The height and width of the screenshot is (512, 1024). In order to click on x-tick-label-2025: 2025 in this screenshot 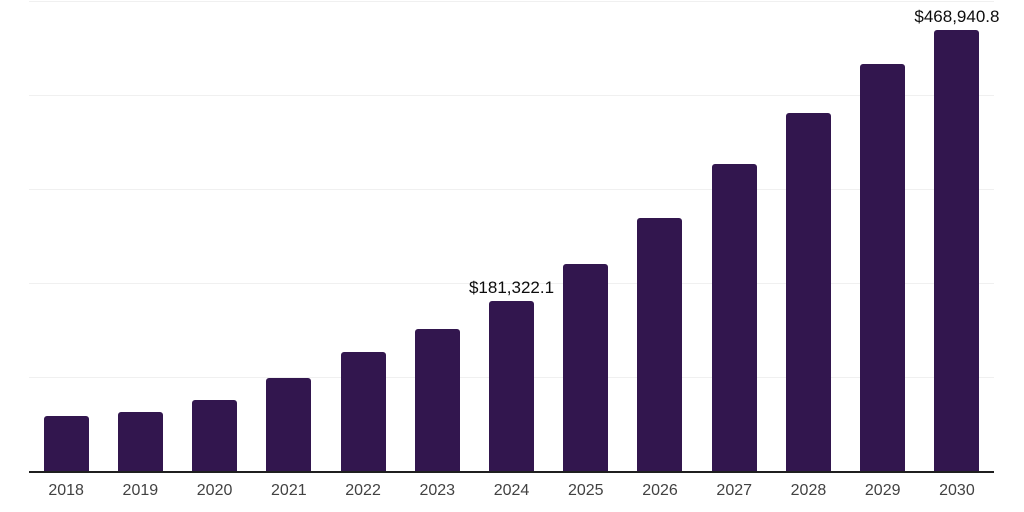, I will do `click(585, 490)`.